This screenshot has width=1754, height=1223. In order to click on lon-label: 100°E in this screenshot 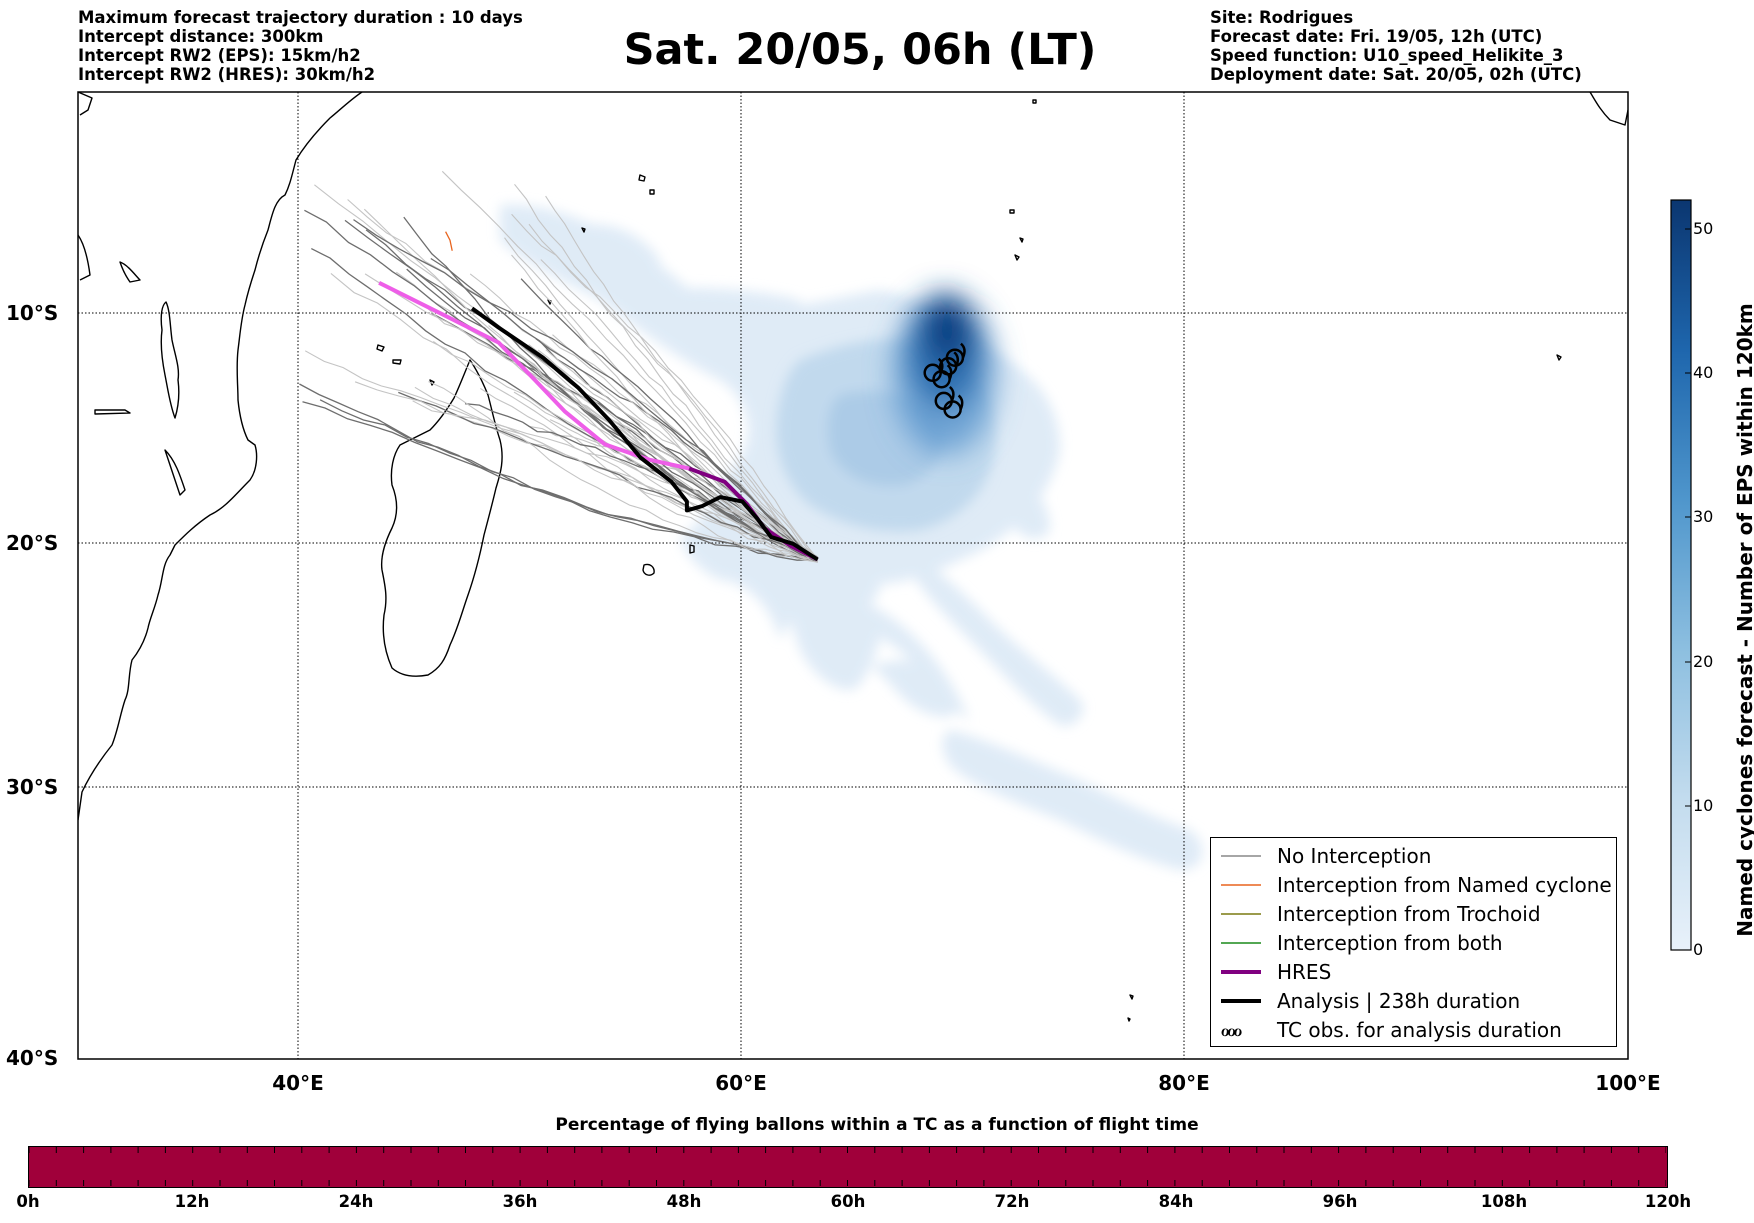, I will do `click(1628, 1083)`.